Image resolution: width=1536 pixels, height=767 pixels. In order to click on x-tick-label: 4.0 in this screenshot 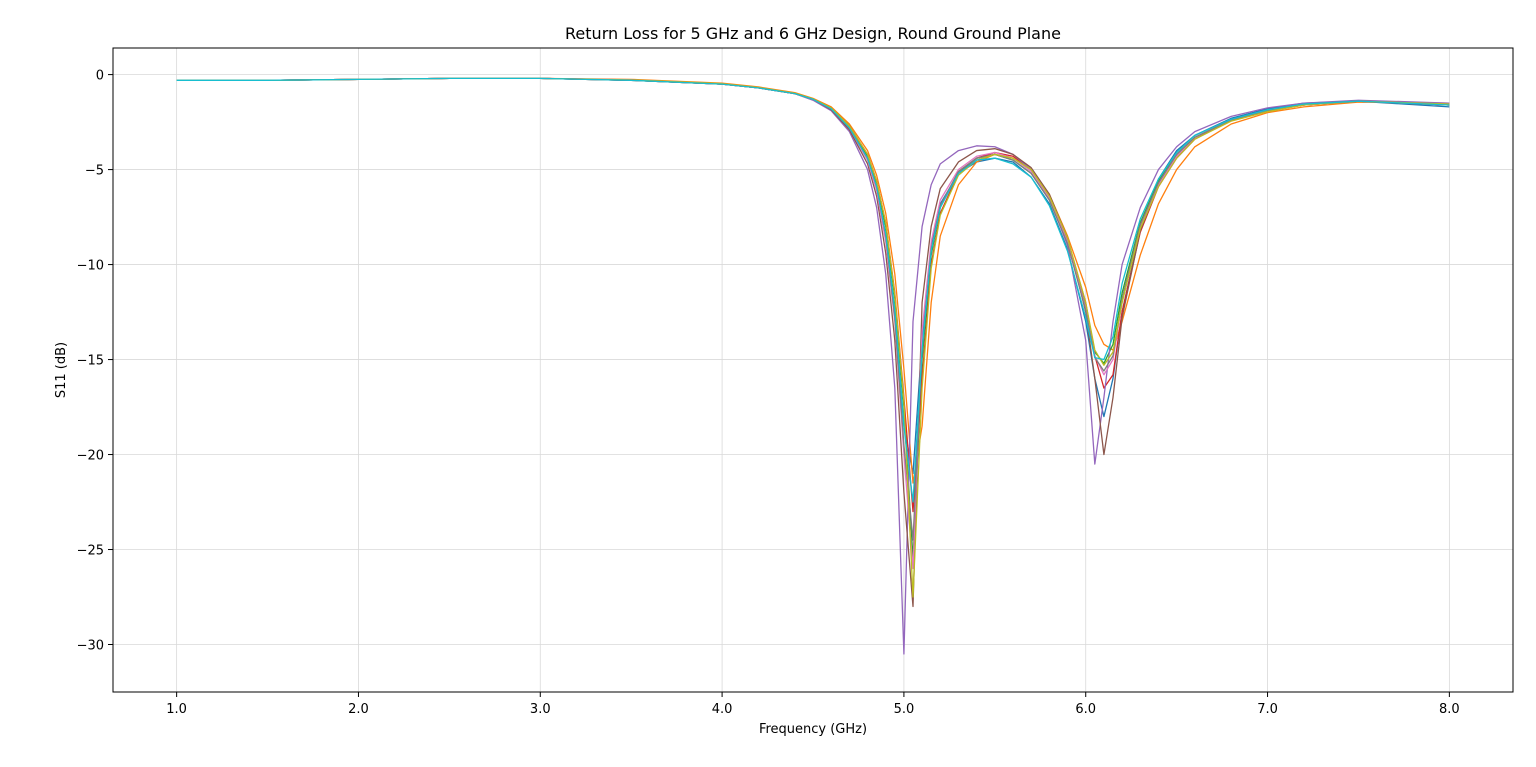, I will do `click(722, 709)`.